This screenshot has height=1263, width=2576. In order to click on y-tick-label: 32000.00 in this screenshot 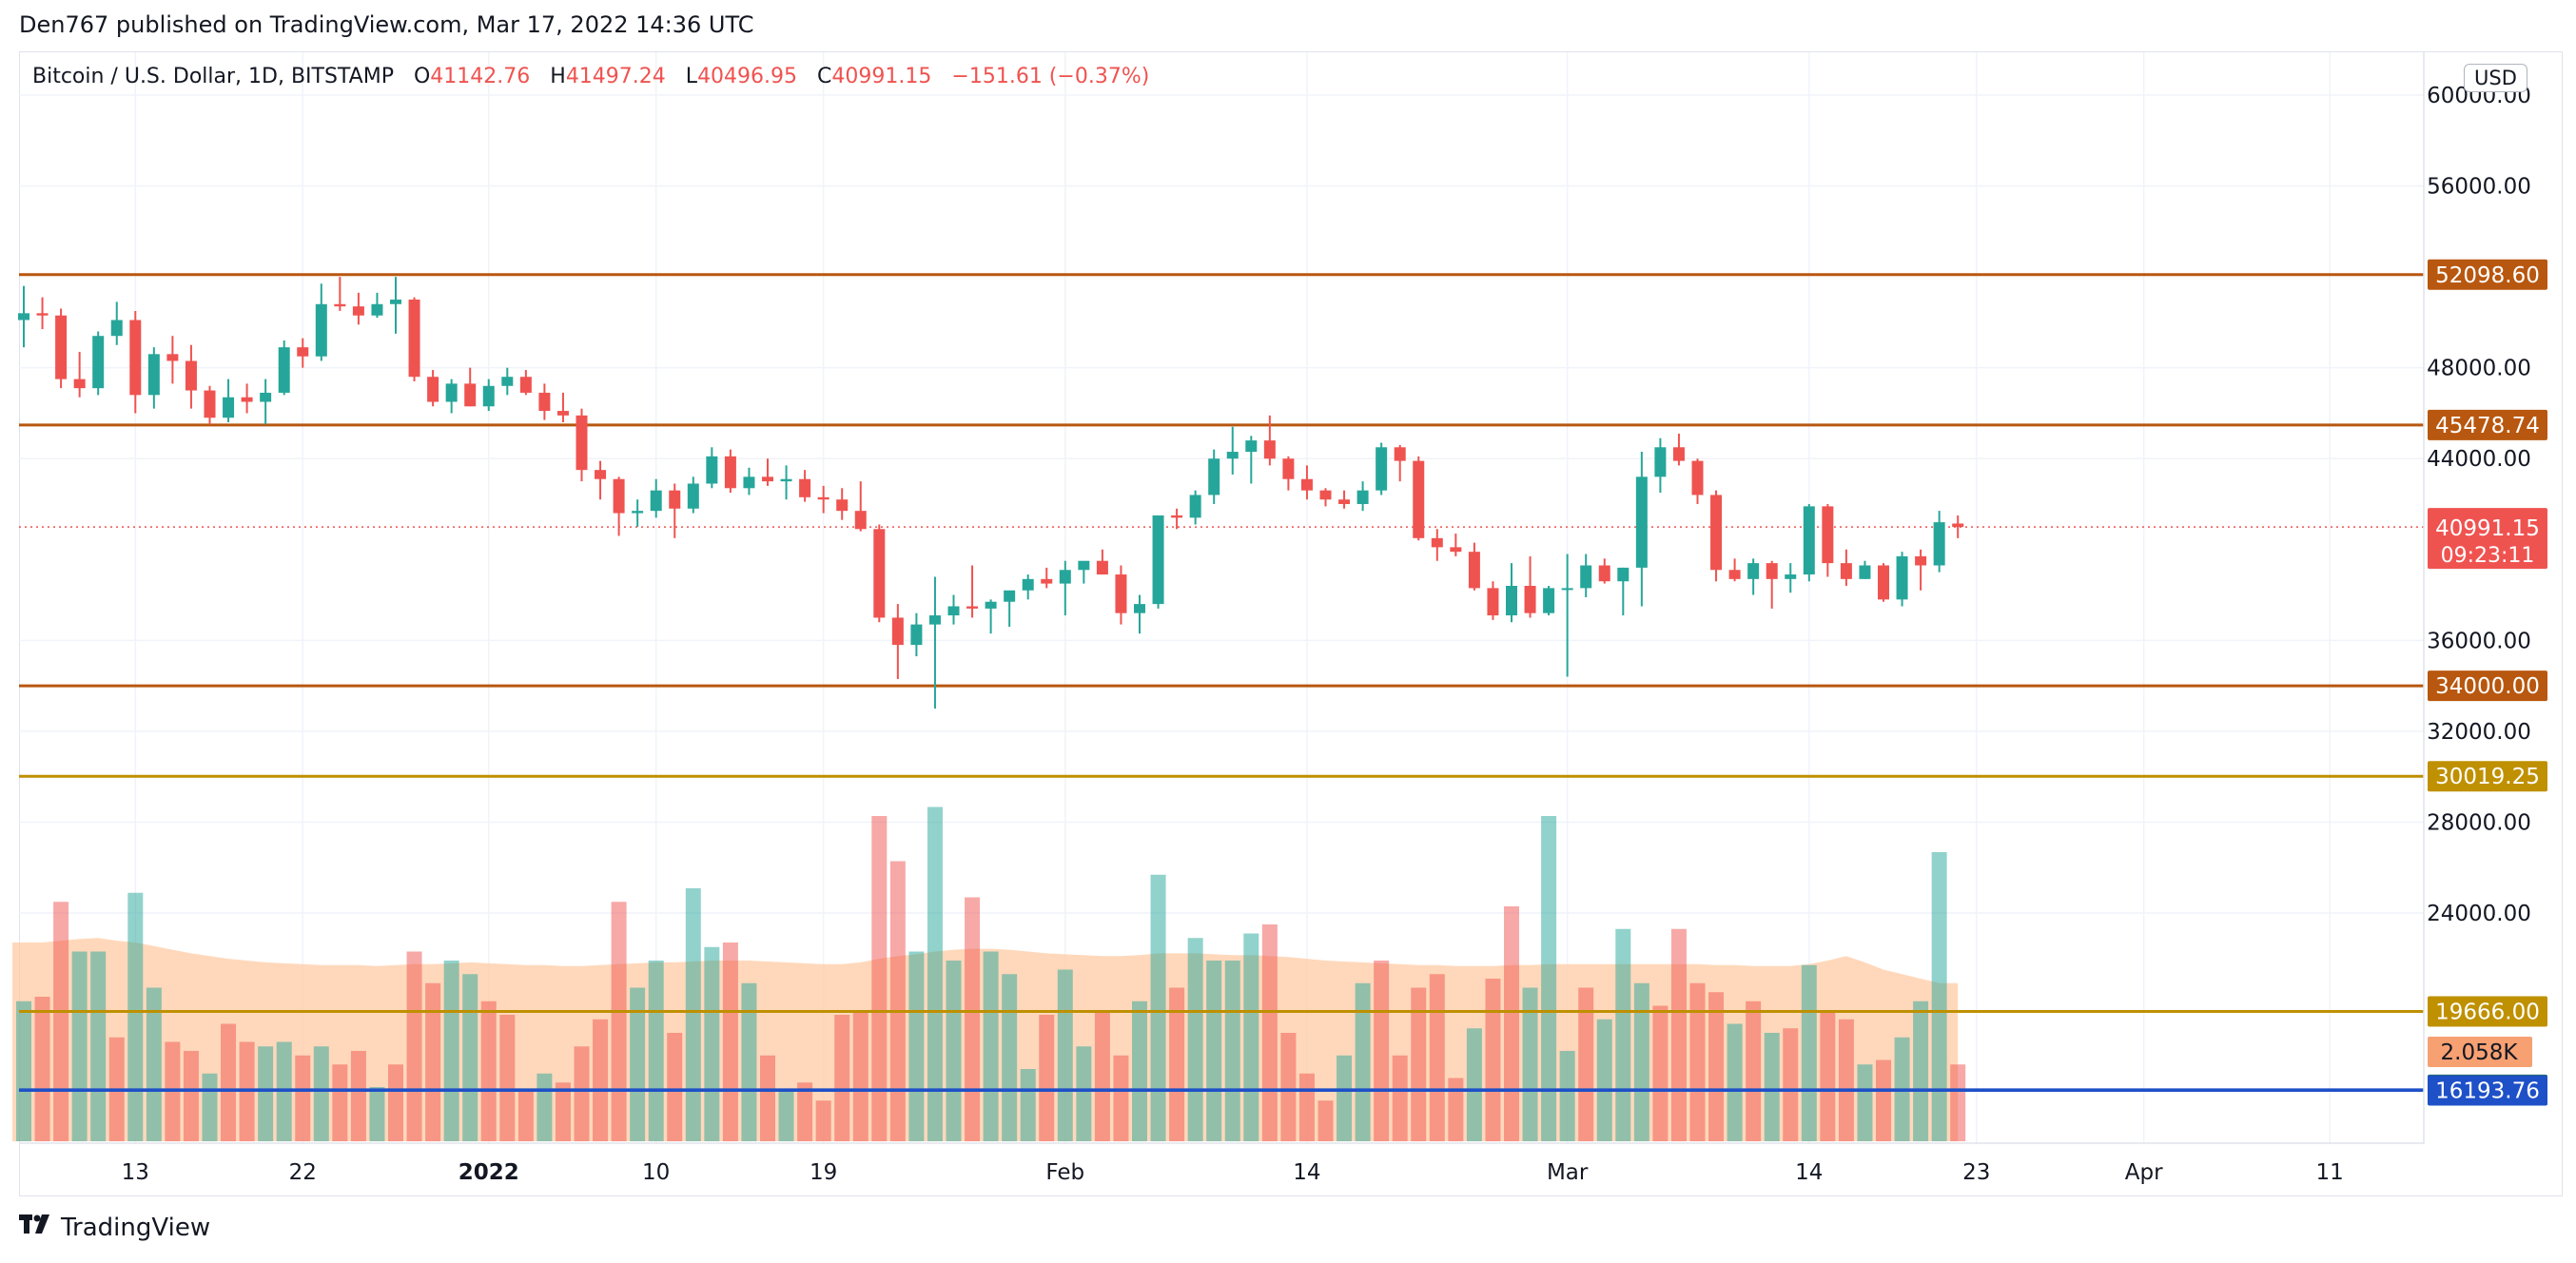, I will do `click(2479, 732)`.